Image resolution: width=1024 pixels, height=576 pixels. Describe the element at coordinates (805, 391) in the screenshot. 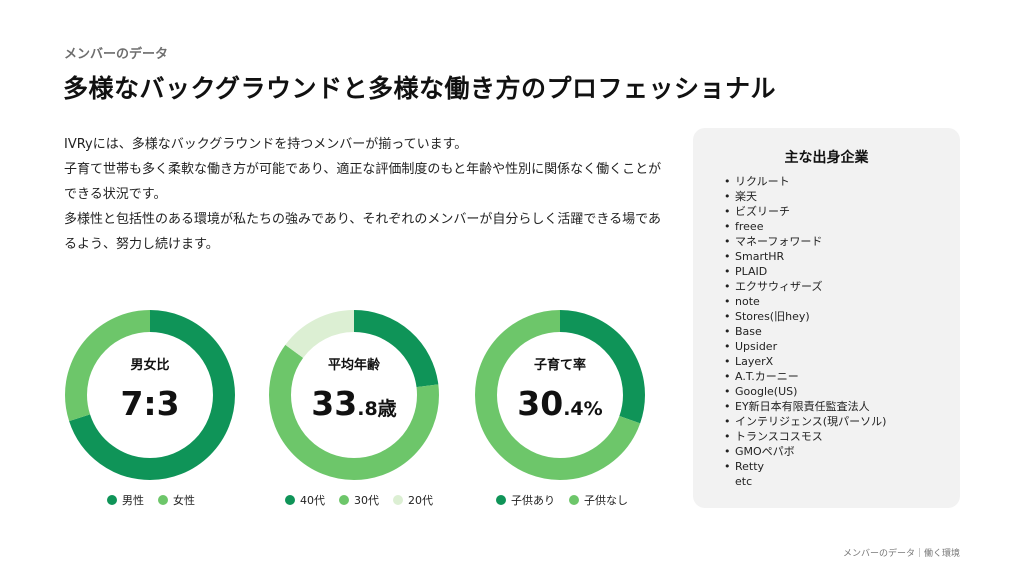

I see `company-item: • Google(US)` at that location.